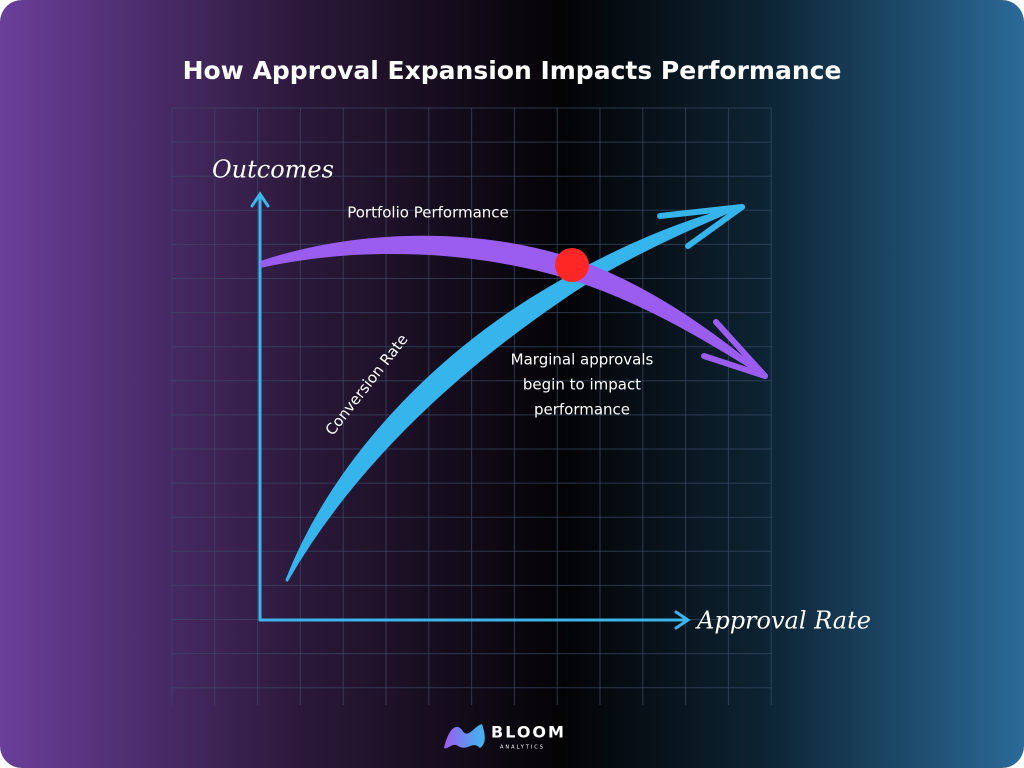 This screenshot has height=768, width=1024. What do you see at coordinates (682, 620) in the screenshot?
I see `x-axis-arrow` at bounding box center [682, 620].